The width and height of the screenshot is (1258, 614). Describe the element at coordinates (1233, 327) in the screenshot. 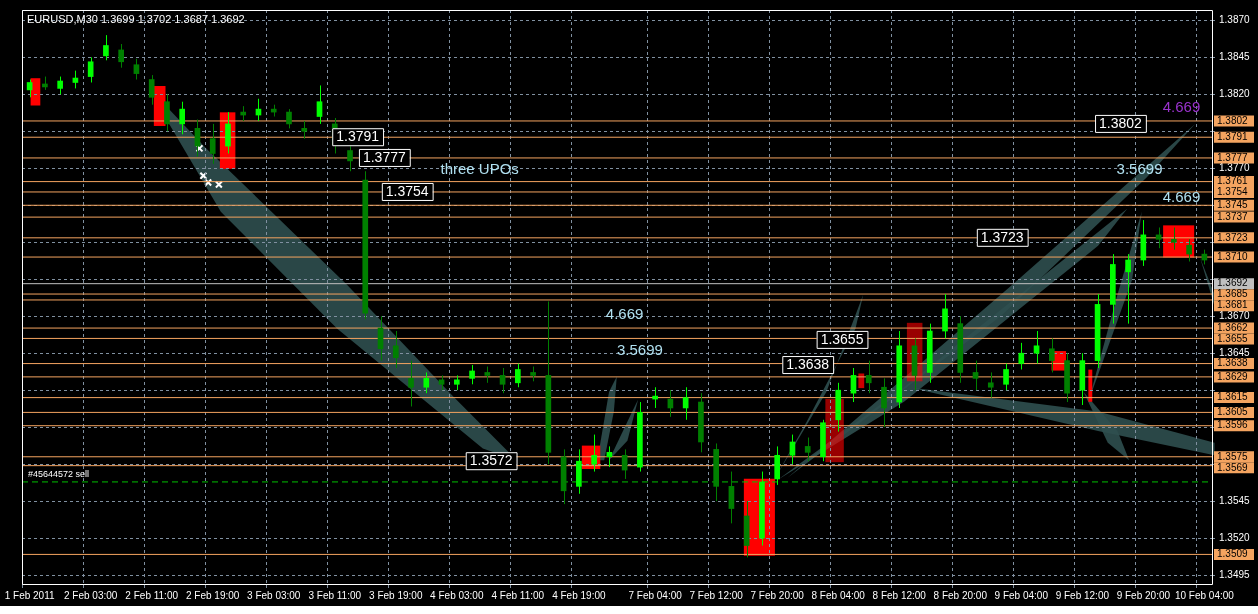

I see `ref-line-label: 1.3662` at that location.